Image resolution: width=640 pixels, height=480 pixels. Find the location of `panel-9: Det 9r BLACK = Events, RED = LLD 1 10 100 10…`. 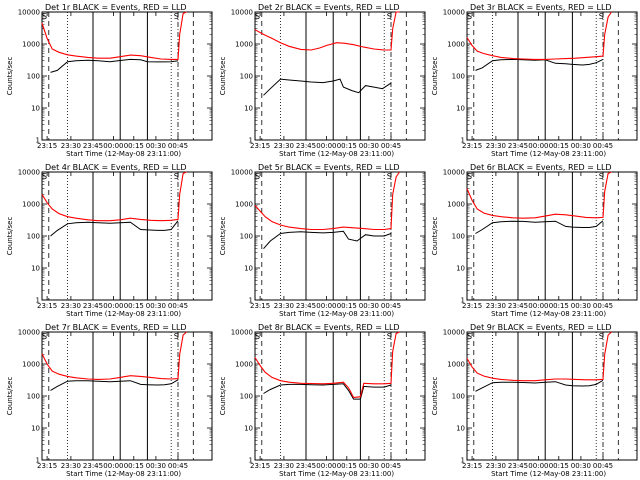

panel-9: Det 9r BLACK = Events, RED = LLD 1 10 100 10… is located at coordinates (534, 400).